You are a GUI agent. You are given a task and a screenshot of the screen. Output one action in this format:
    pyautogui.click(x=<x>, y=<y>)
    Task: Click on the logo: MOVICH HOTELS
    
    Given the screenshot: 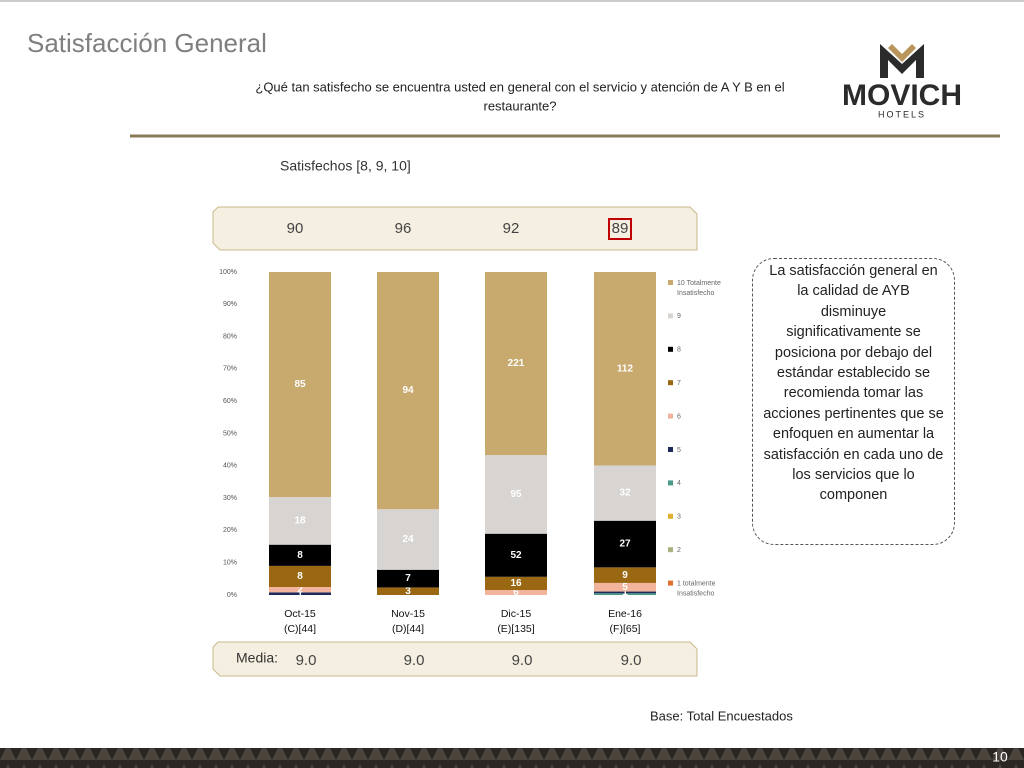 What is the action you would take?
    pyautogui.click(x=902, y=81)
    